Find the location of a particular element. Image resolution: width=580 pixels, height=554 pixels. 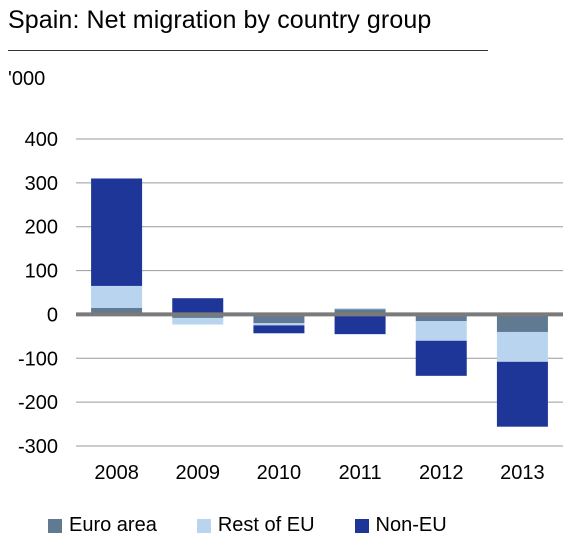

bar-2011-euro-area is located at coordinates (360, 312).